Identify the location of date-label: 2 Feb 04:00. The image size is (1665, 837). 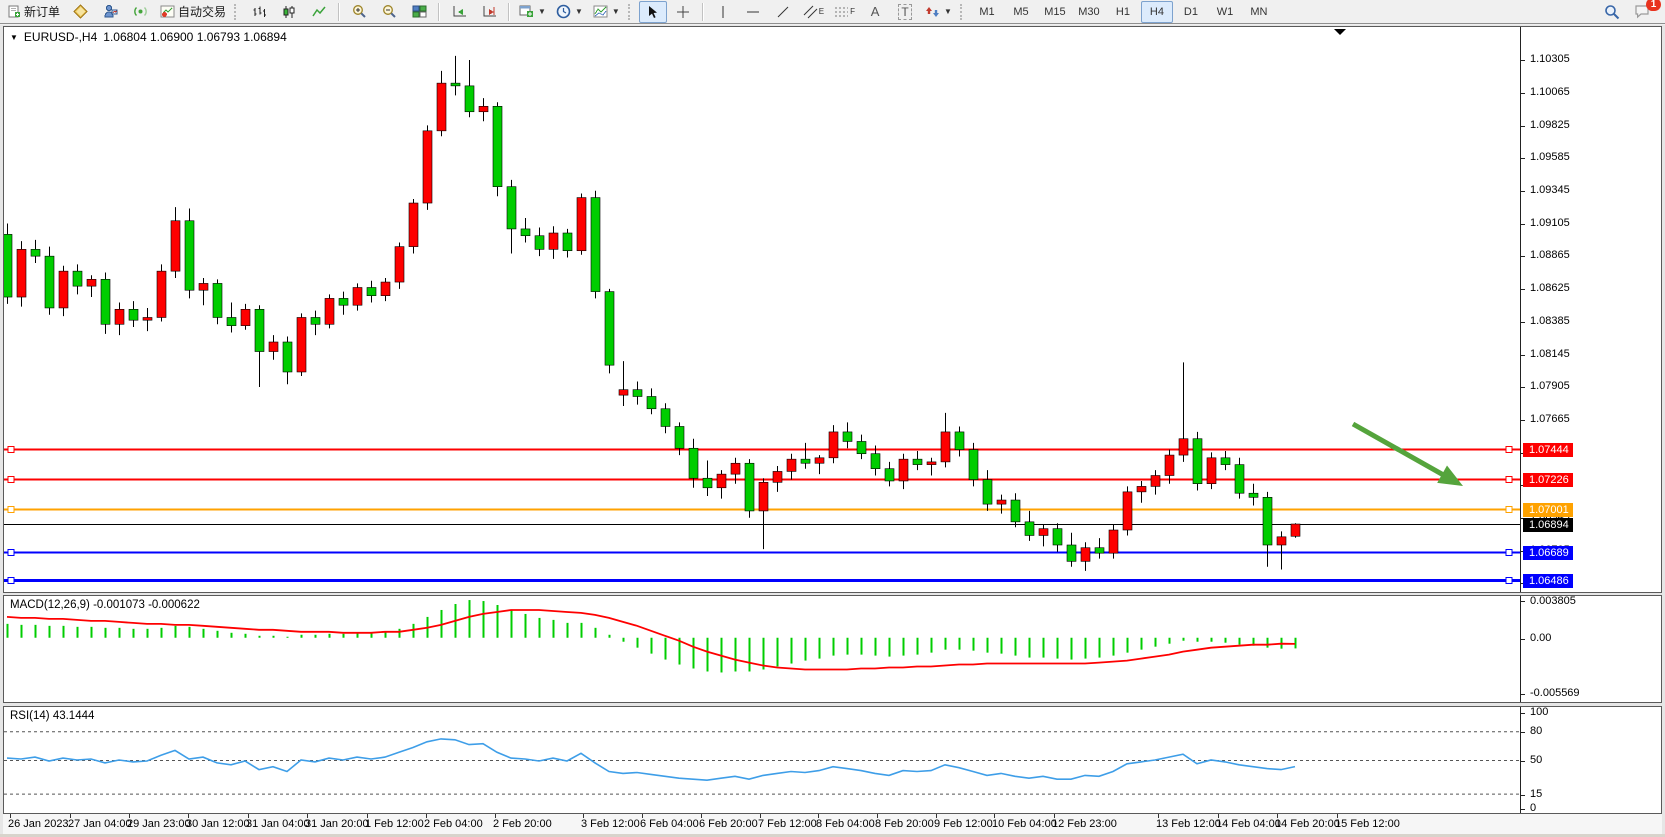
(453, 824).